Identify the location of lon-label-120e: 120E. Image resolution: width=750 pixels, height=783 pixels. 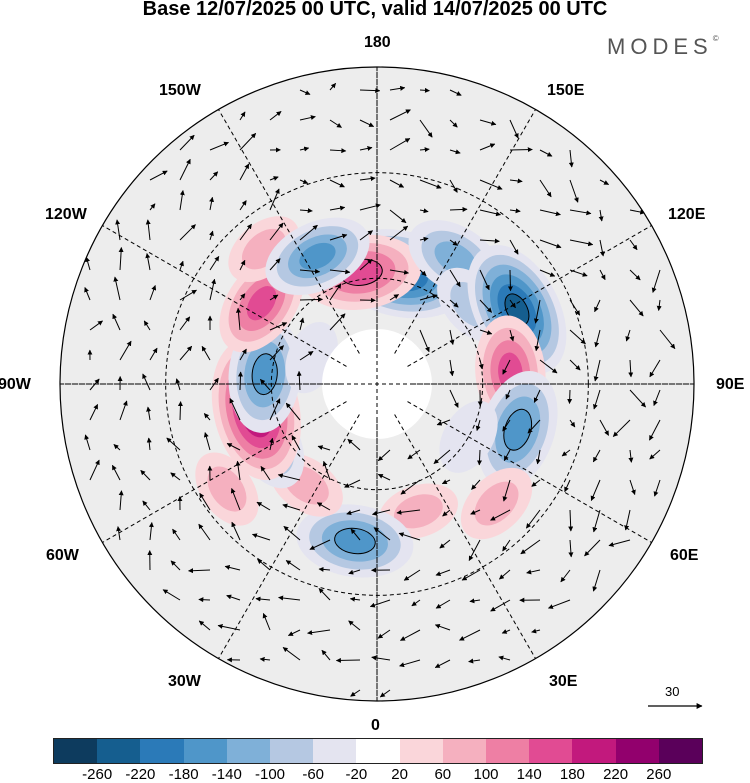
(687, 214).